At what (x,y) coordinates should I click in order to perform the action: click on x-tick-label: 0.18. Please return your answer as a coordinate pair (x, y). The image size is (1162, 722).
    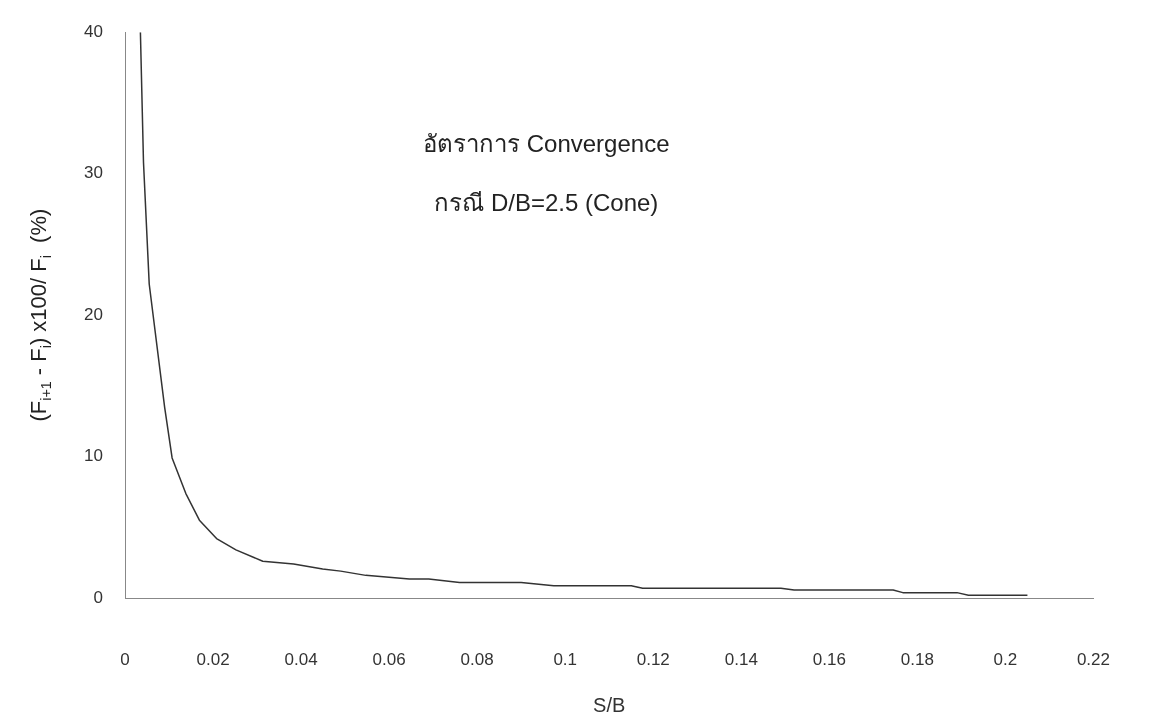
    Looking at the image, I should click on (917, 659).